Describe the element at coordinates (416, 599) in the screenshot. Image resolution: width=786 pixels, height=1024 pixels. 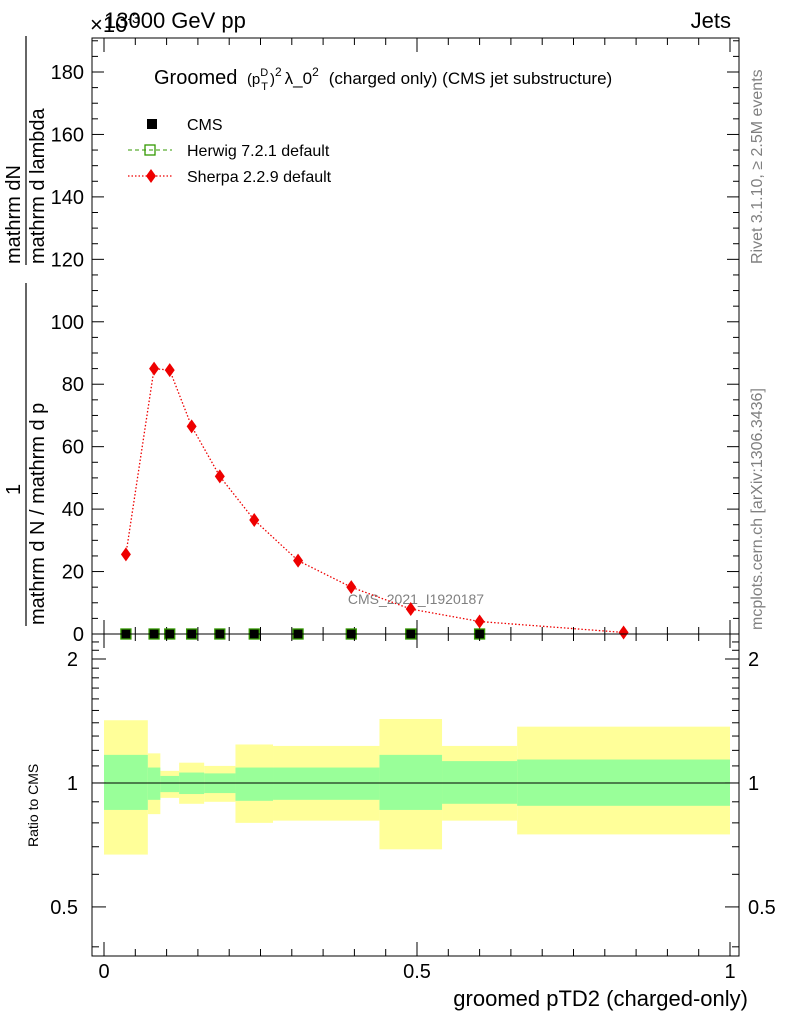
I see `analysis-watermark: CMS_2021_I1920187` at that location.